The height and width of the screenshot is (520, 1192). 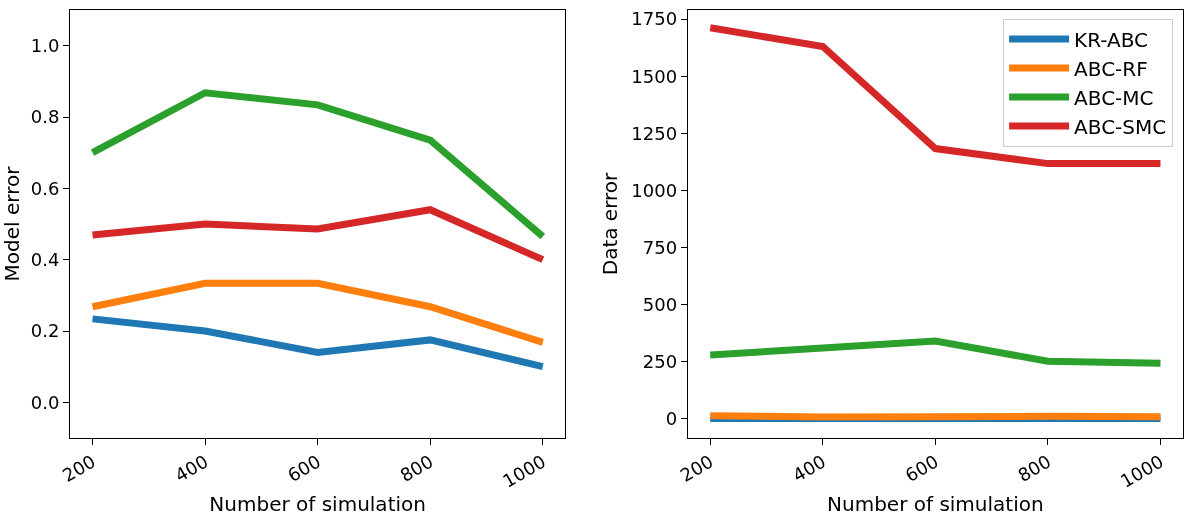 What do you see at coordinates (1120, 126) in the screenshot?
I see `legend-label: ABC-SMC` at bounding box center [1120, 126].